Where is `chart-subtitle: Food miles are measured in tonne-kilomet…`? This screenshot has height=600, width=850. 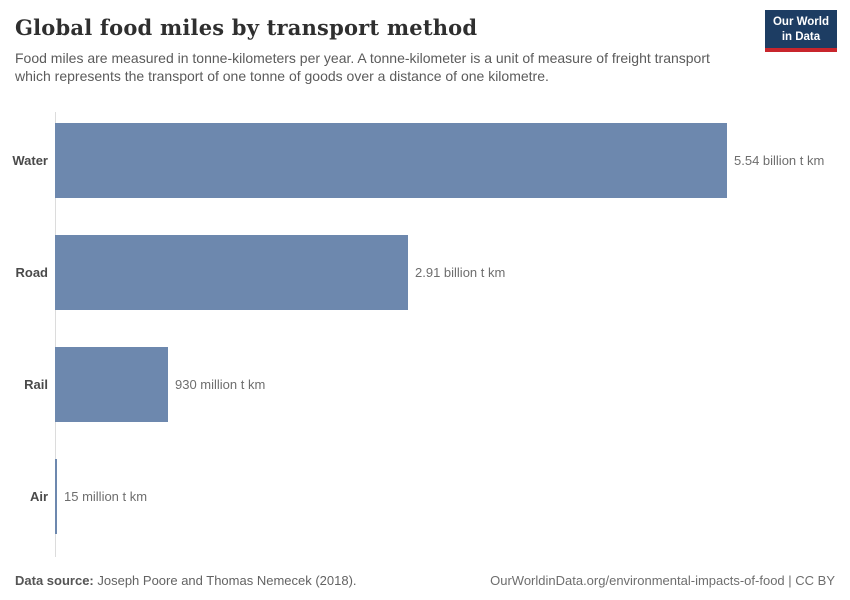
chart-subtitle: Food miles are measured in tonne-kilomet… is located at coordinates (362, 67).